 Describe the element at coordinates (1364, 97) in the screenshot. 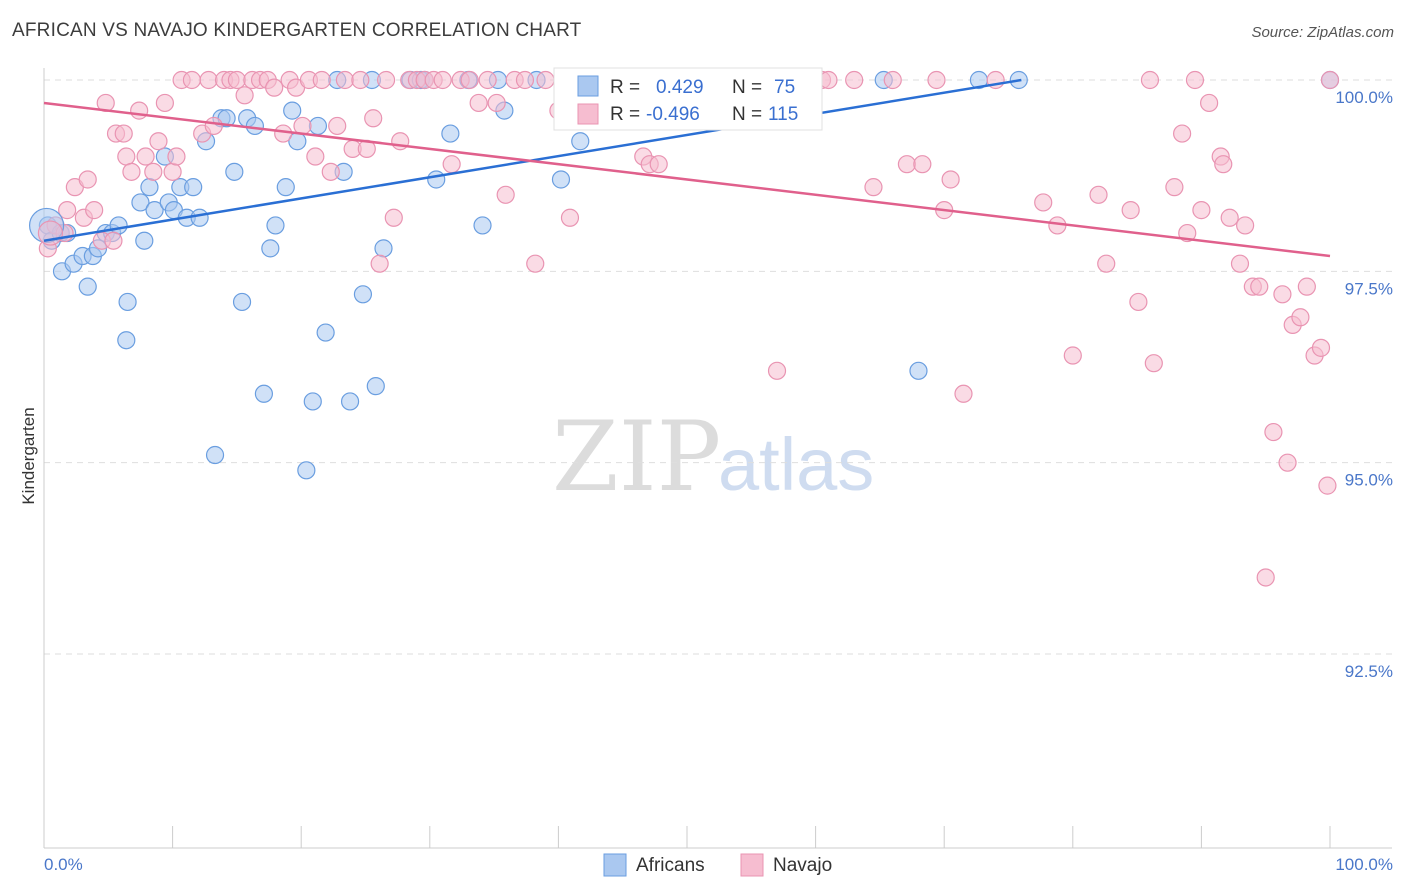

I see `y-tick-label: 100.0%` at that location.